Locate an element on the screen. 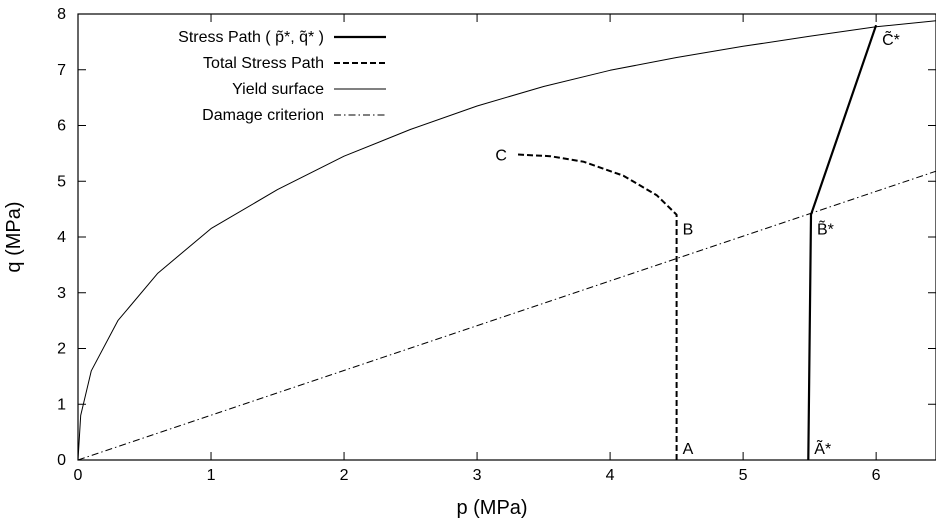 The image size is (936, 524). y-tick-label: 7 is located at coordinates (61, 70).